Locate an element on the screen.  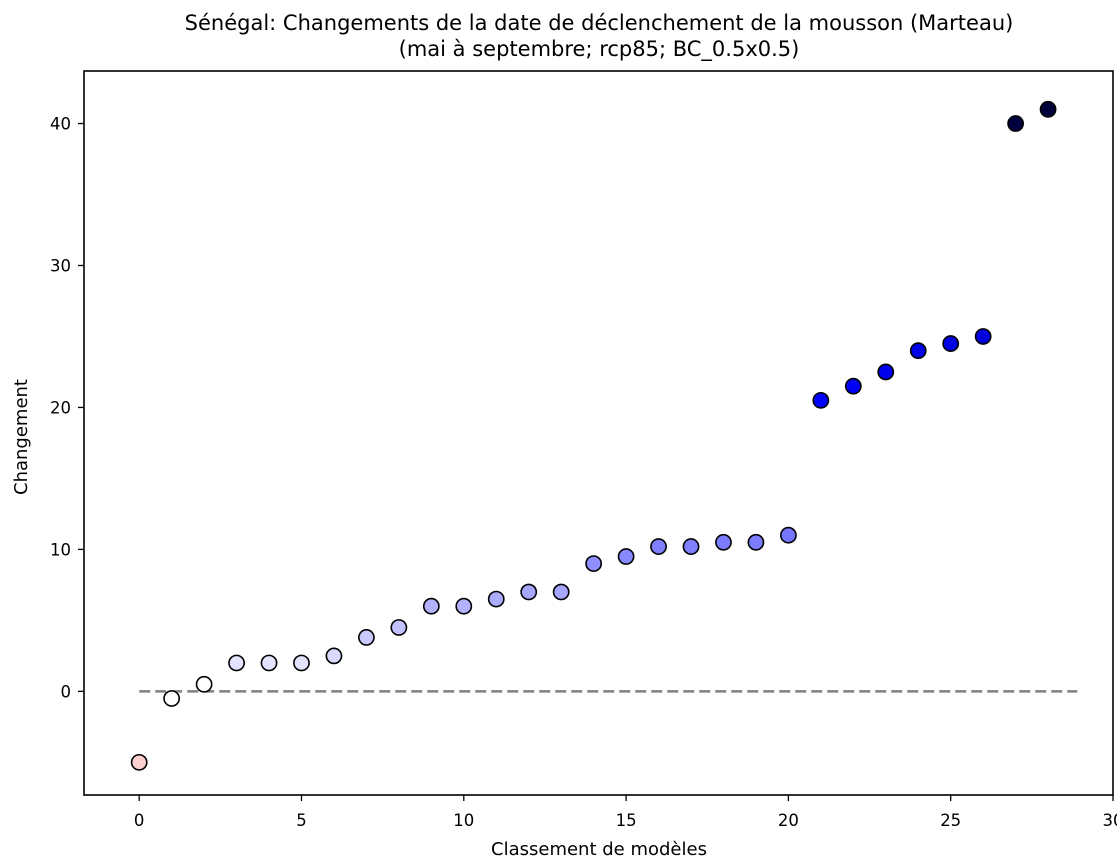
x-tick-label: 10 is located at coordinates (463, 820).